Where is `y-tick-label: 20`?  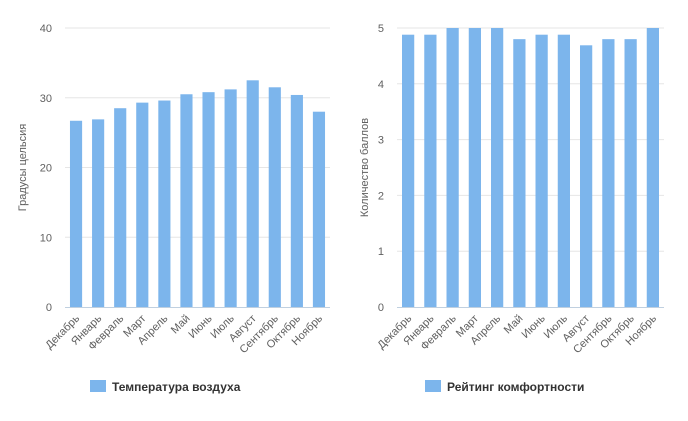 y-tick-label: 20 is located at coordinates (46, 169).